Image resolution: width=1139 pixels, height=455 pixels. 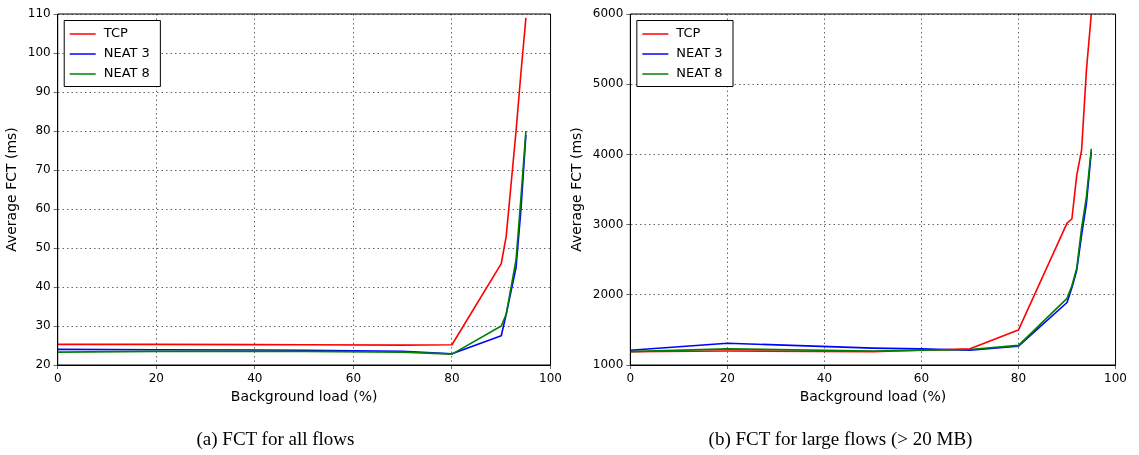 I want to click on y-tick-label: 1000, so click(x=608, y=364).